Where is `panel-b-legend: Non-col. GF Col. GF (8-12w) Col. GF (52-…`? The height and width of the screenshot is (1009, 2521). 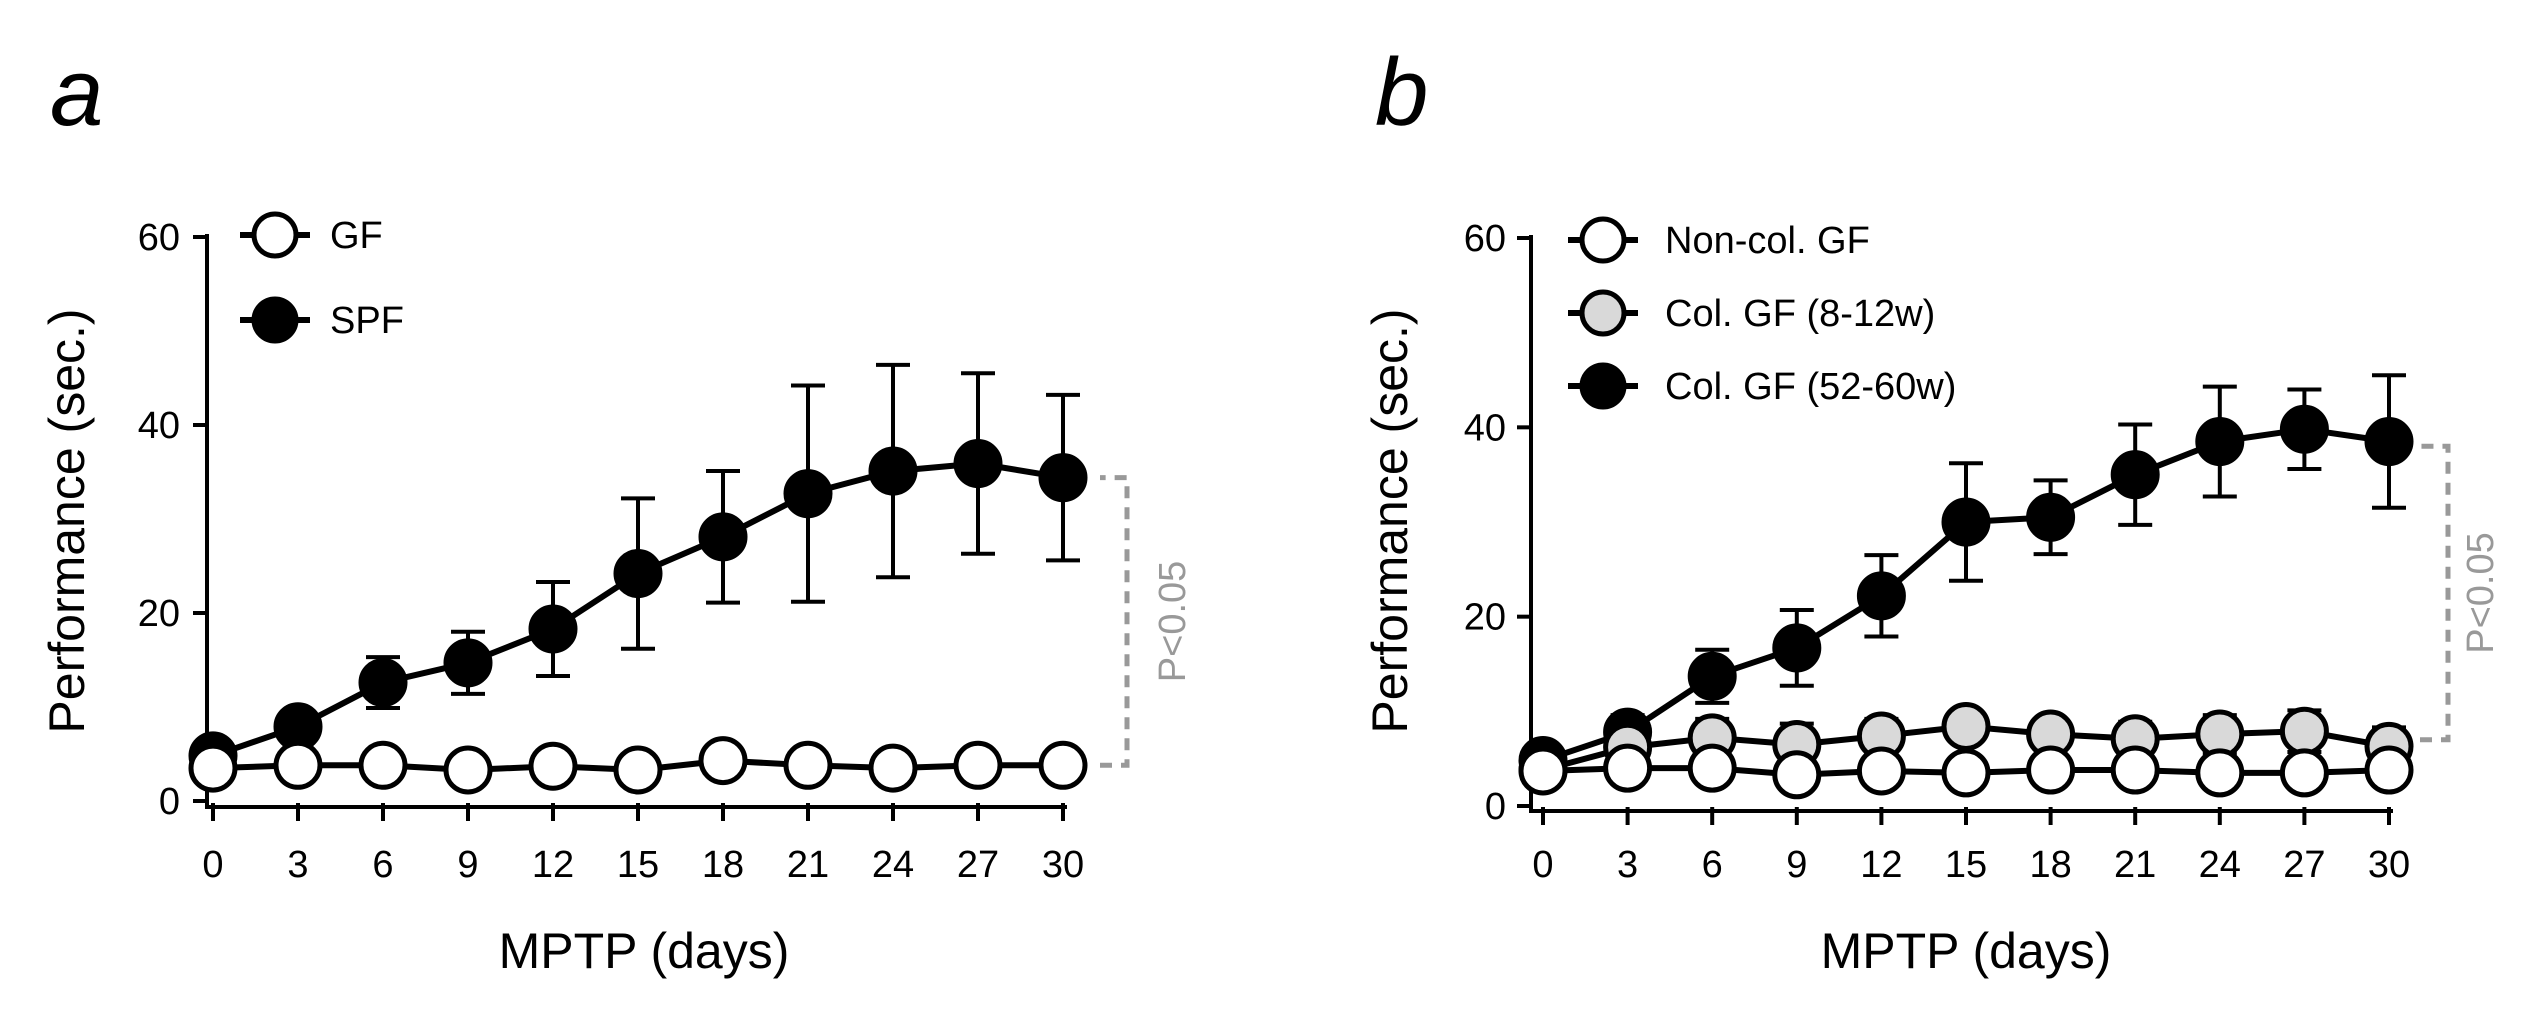
panel-b-legend: Non-col. GF Col. GF (8-12w) Col. GF (52-… is located at coordinates (1762, 313).